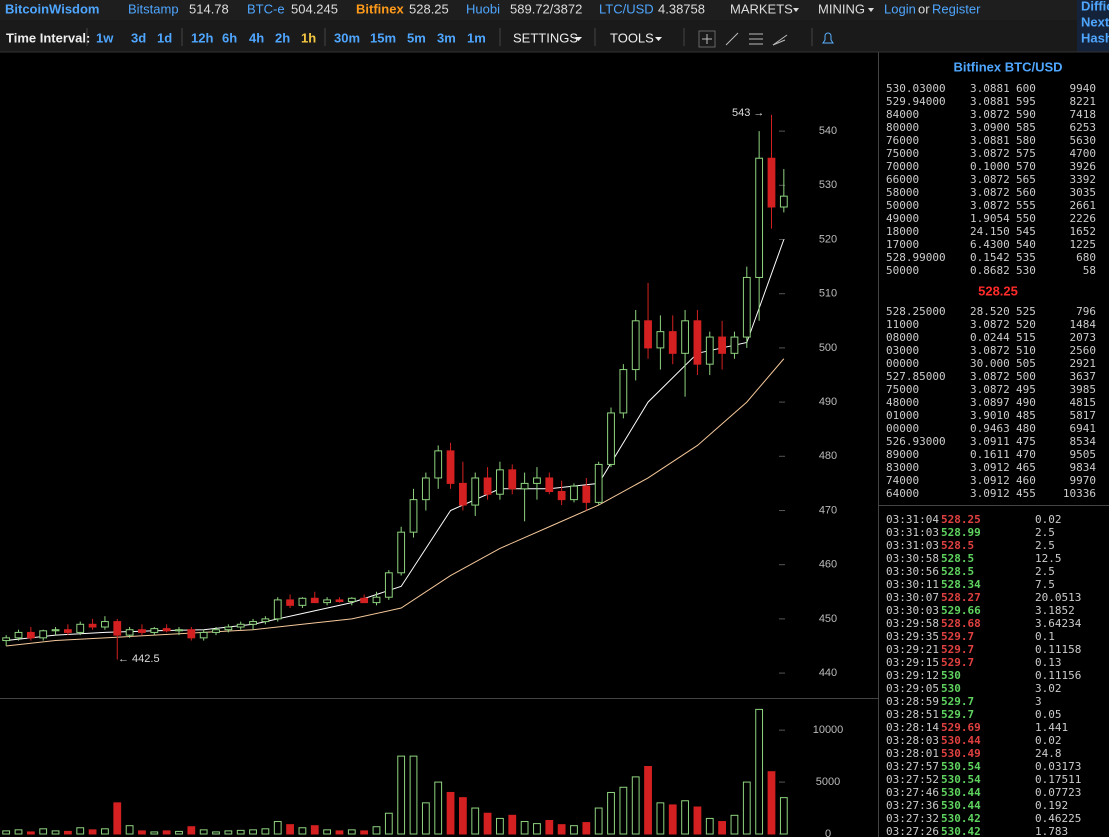  I want to click on trade-time: 03:27:46, so click(912, 792).